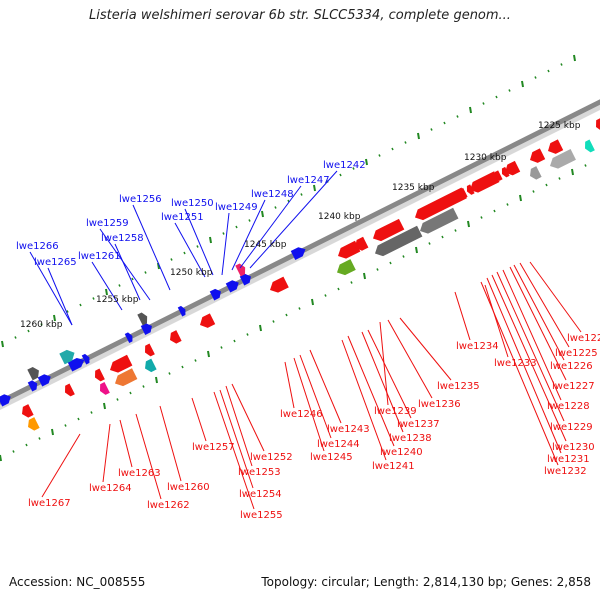 Image resolution: width=600 pixels, height=600 pixels. I want to click on gene-label: lwe1229, so click(571, 427).